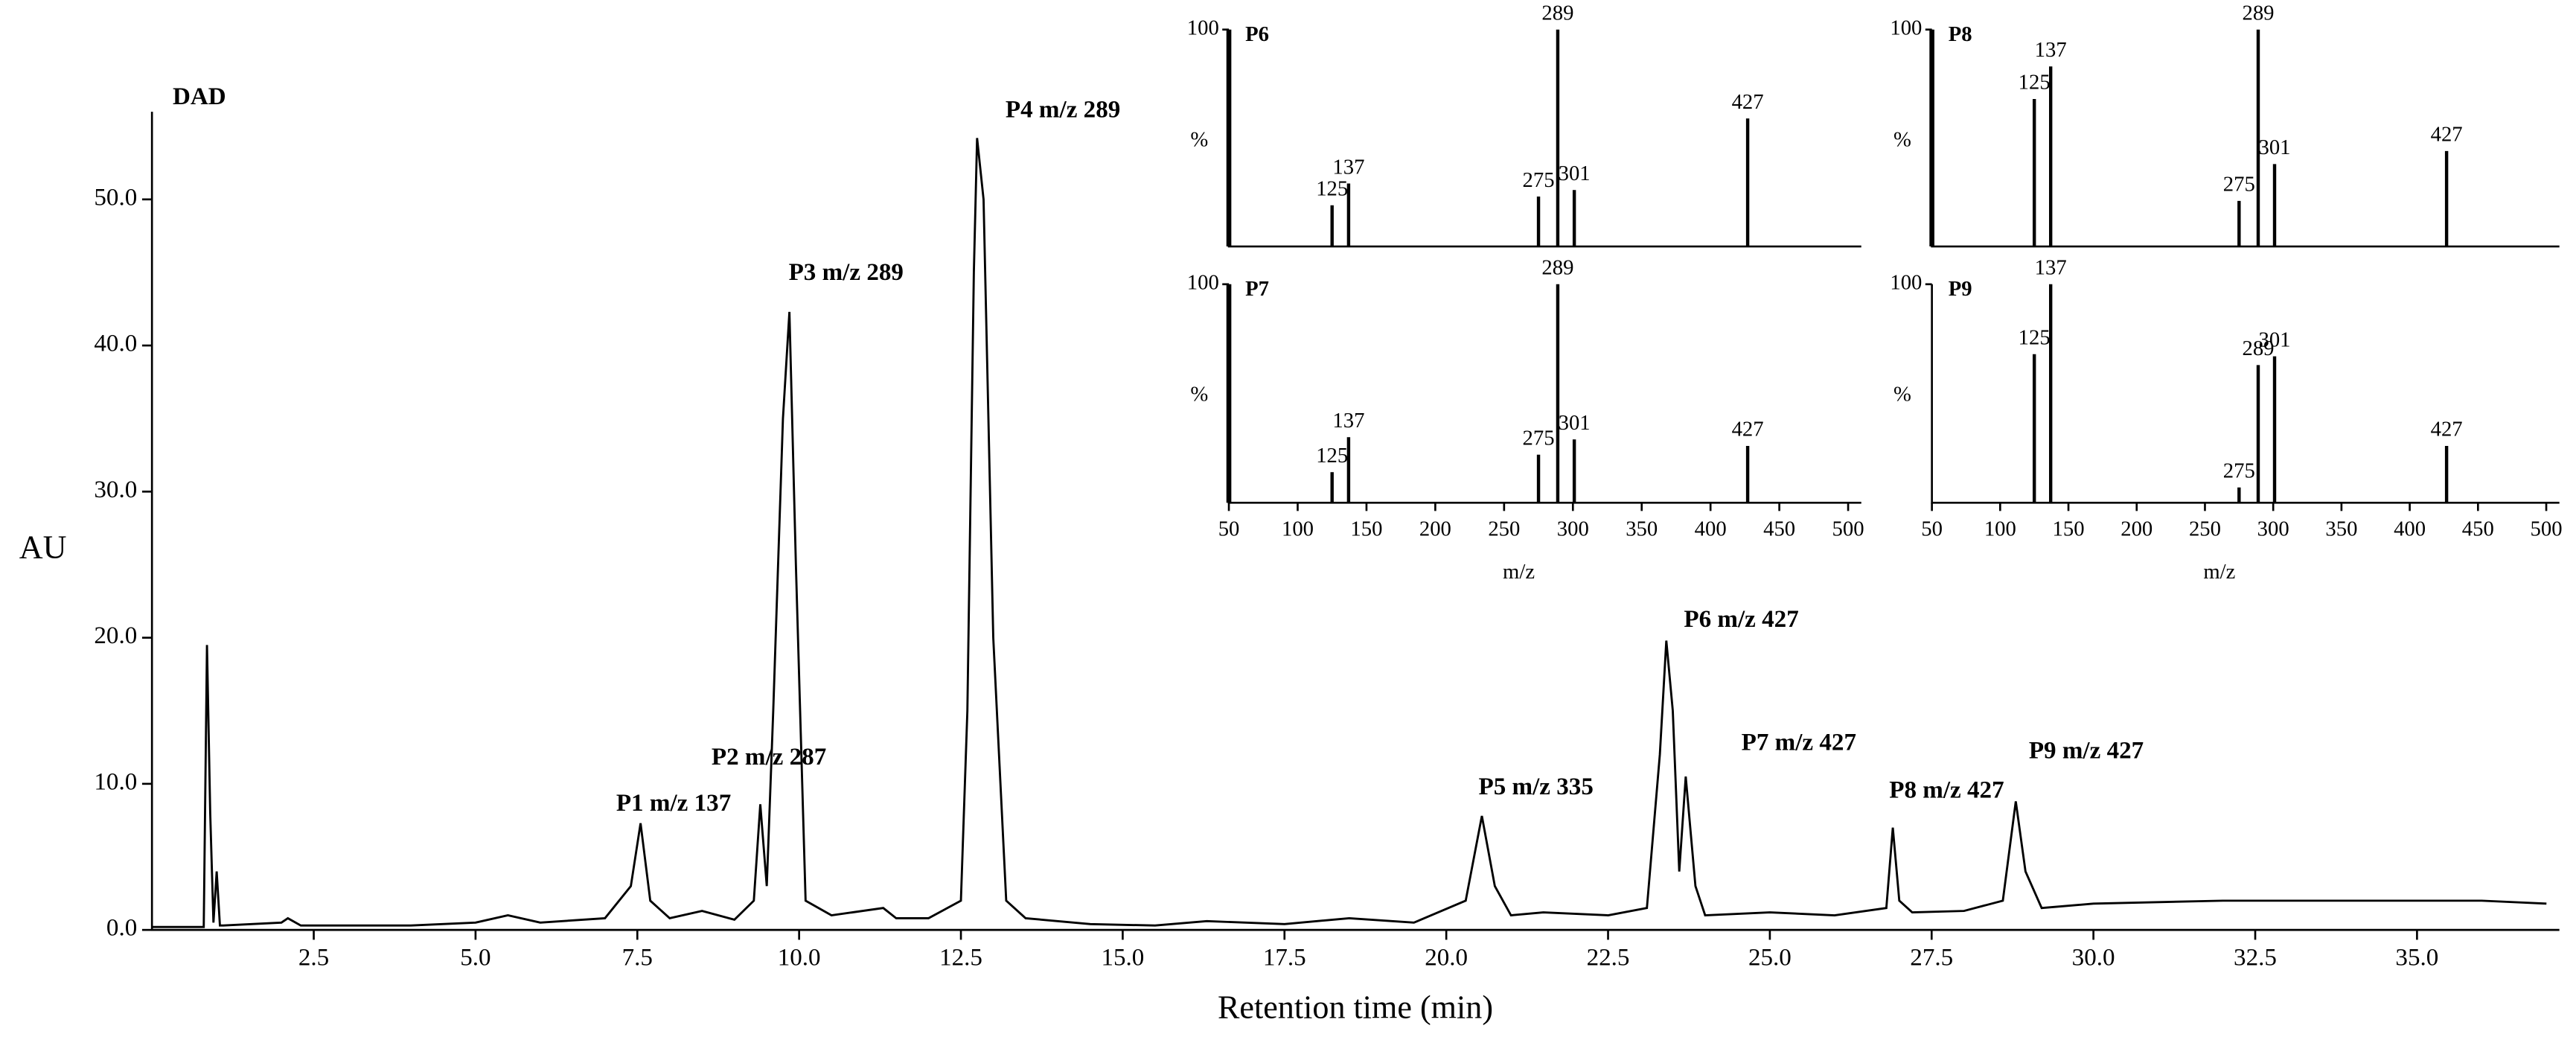  Describe the element at coordinates (847, 272) in the screenshot. I see `annotation: P3 m/z 289` at that location.